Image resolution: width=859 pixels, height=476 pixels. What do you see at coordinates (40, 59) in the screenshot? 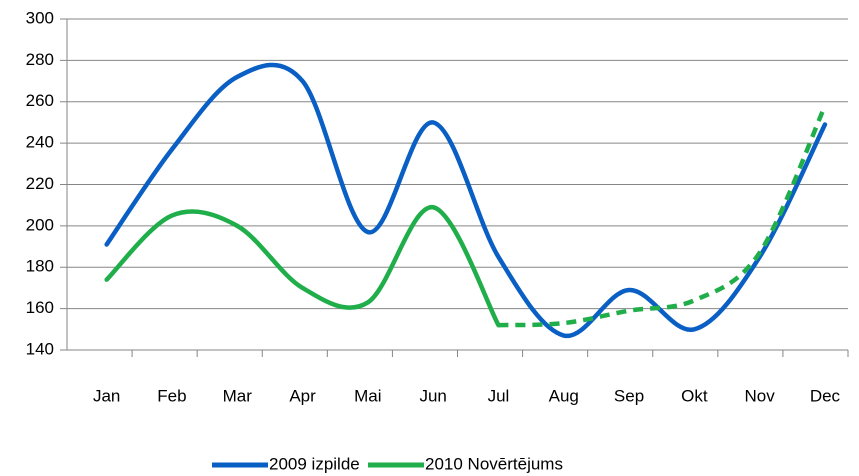
I see `y-tick-label: 280` at bounding box center [40, 59].